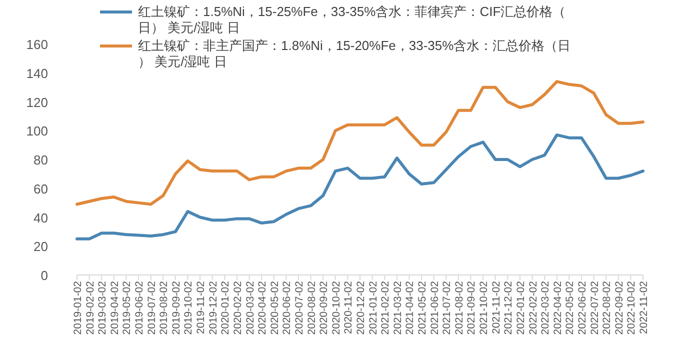  I want to click on x-tick-label: 2021-08-02, so click(459, 307).